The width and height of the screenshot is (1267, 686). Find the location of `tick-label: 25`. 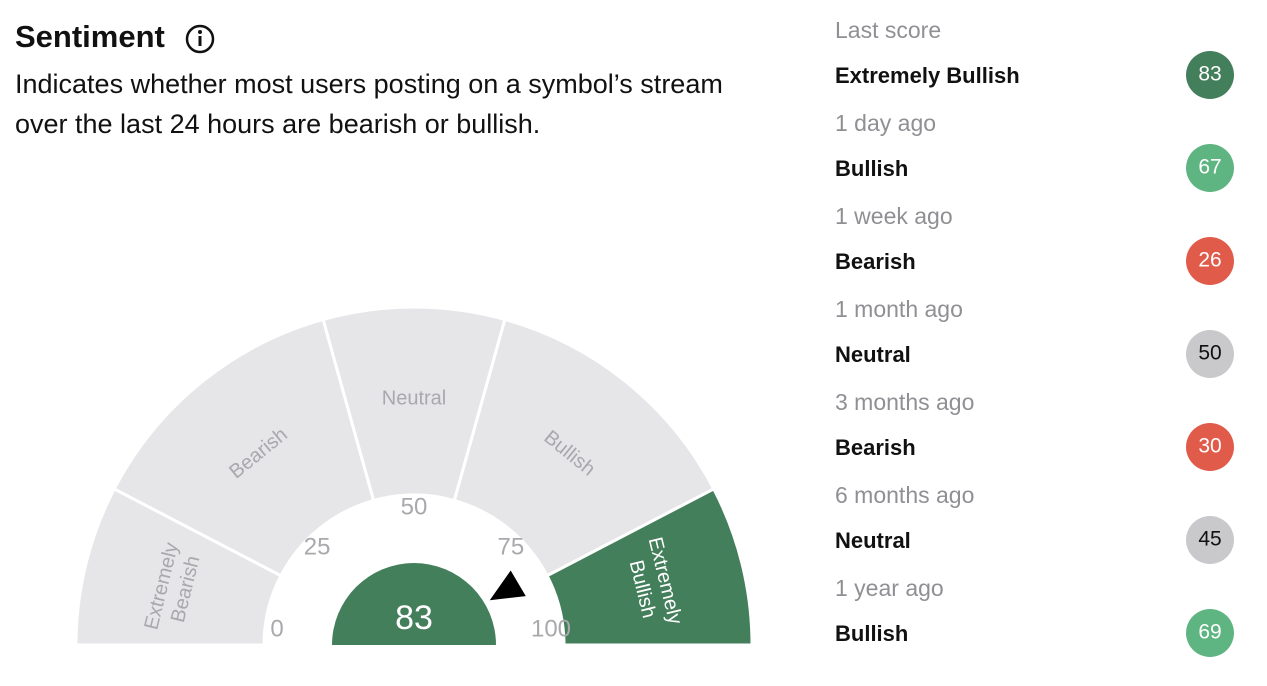

tick-label: 25 is located at coordinates (317, 546).